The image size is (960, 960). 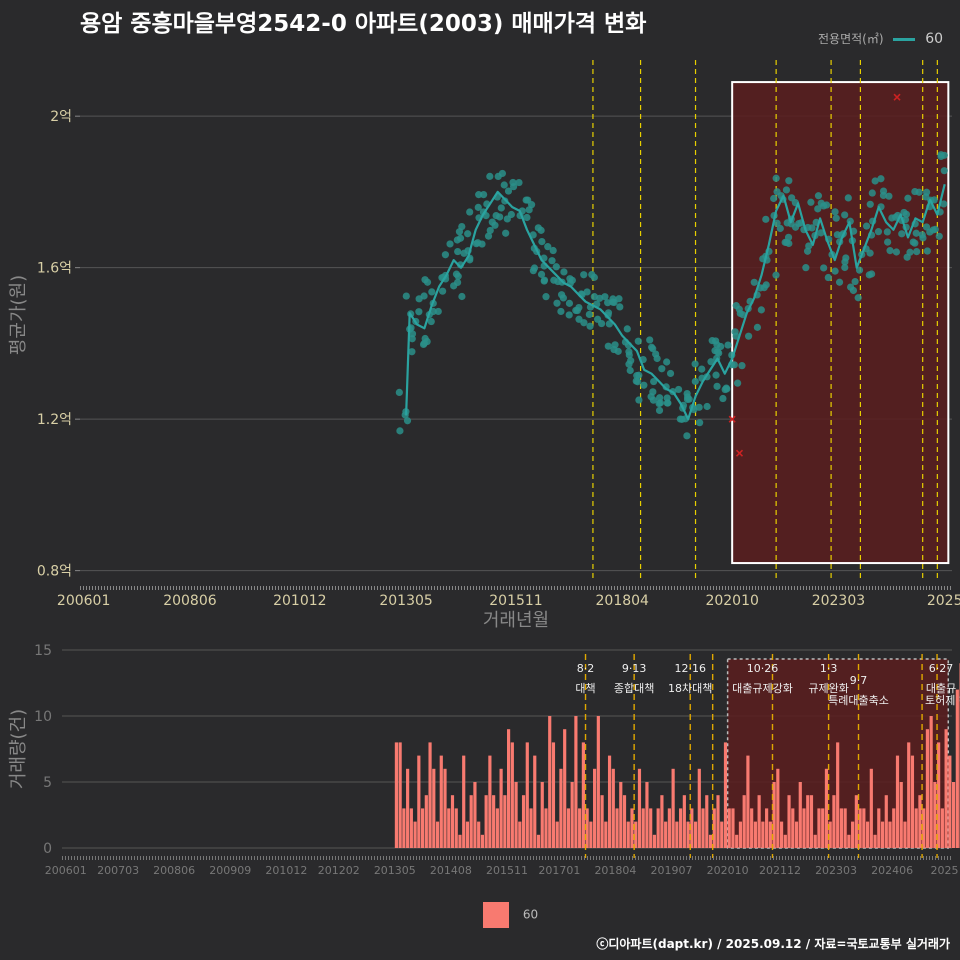 I want to click on policy-date-label: 6·27, so click(x=941, y=668).